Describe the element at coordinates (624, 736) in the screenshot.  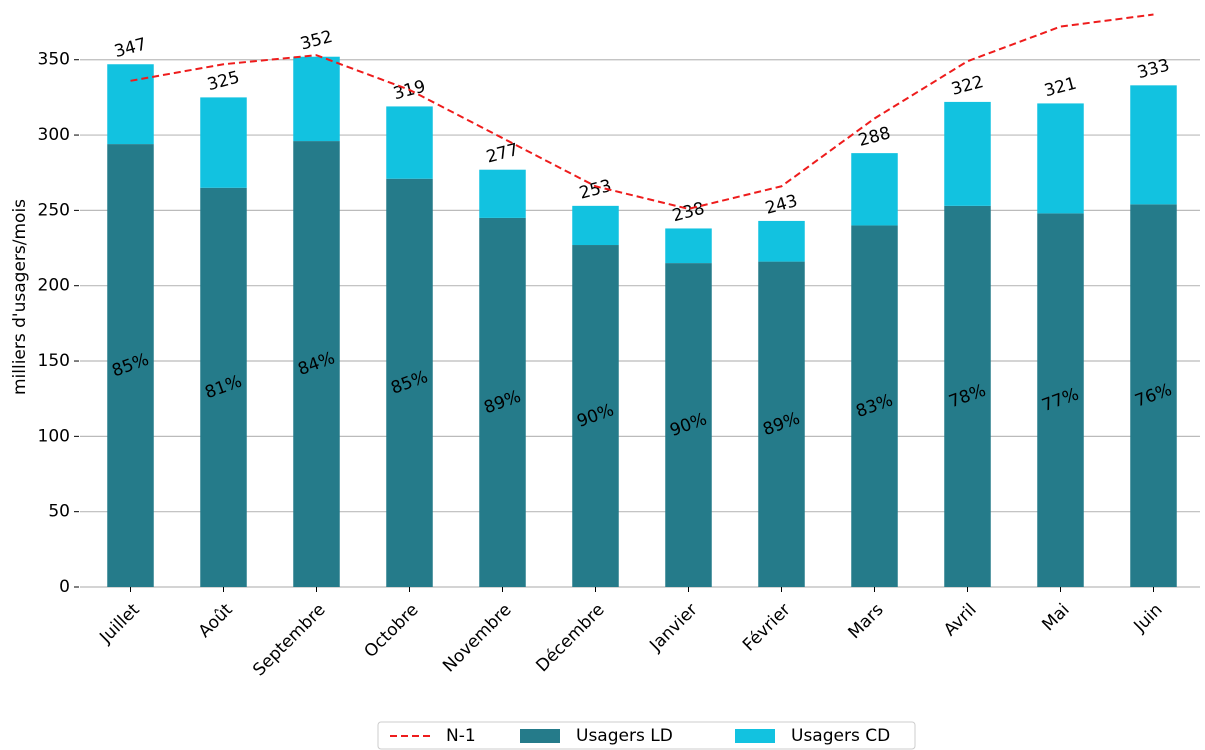
I see `legend-label: Usagers LD` at that location.